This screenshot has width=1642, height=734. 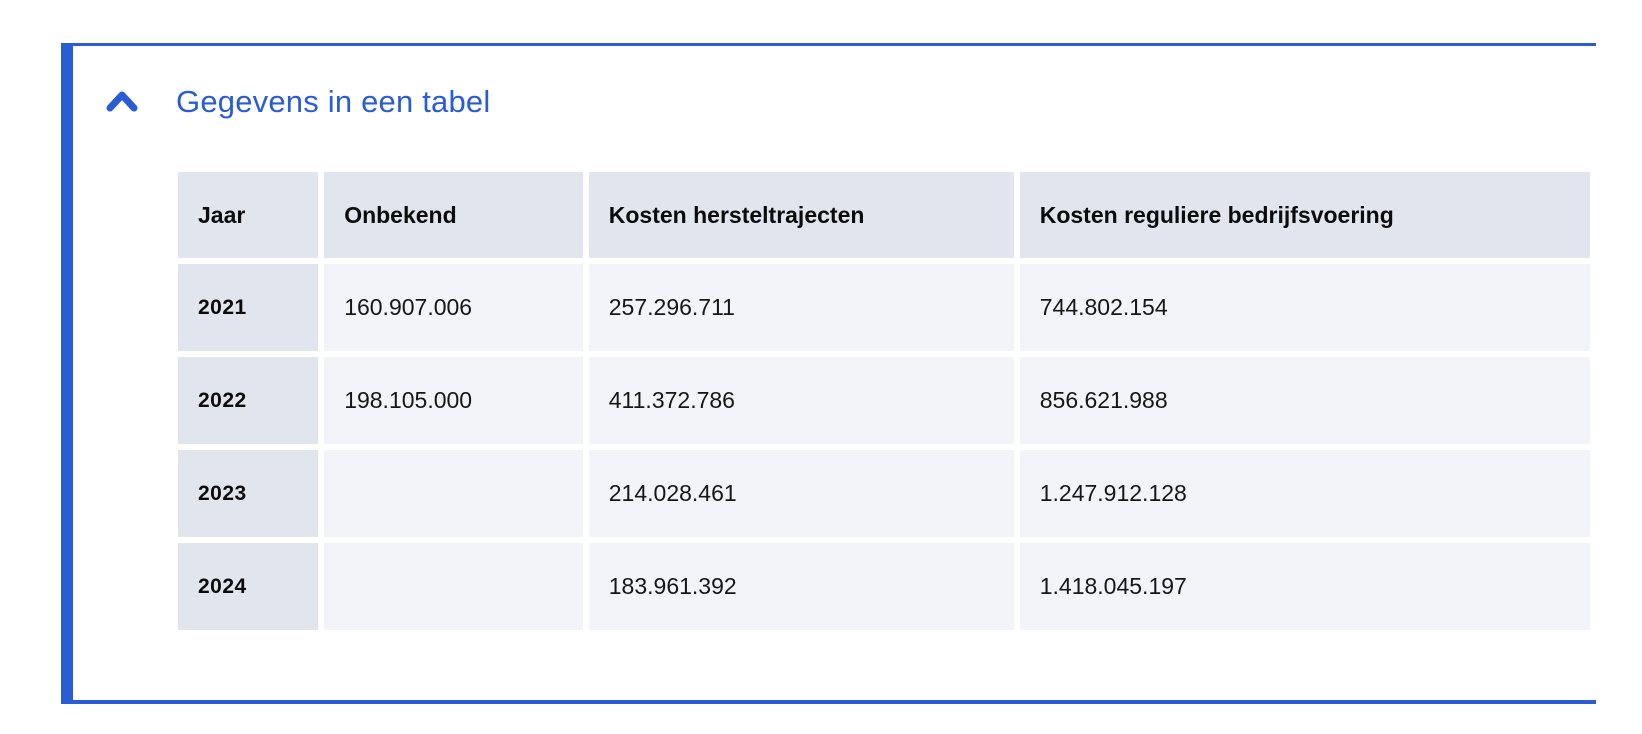 What do you see at coordinates (801, 586) in the screenshot?
I see `cell-value: 183.961.392` at bounding box center [801, 586].